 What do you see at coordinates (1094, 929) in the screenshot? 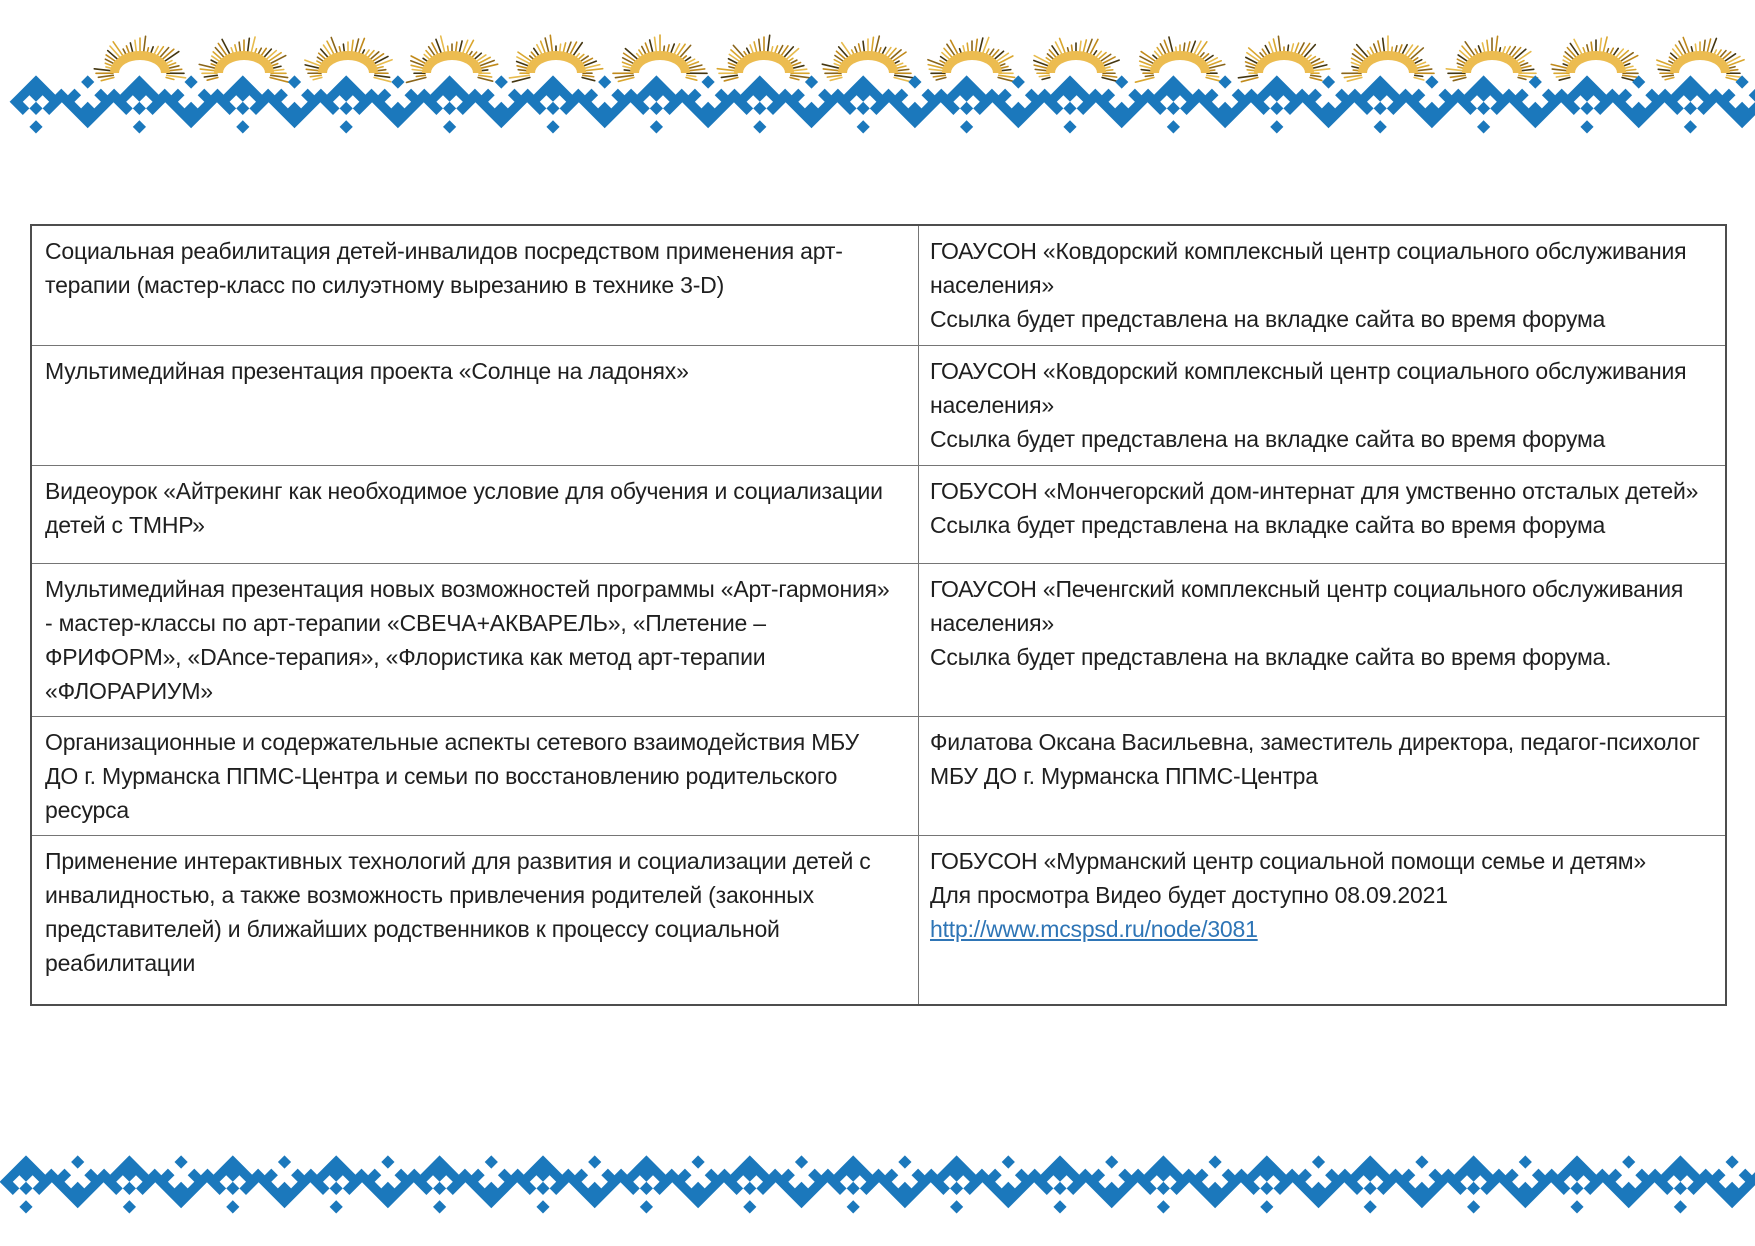
I see `video-link: http://www.mcspsd.ru/node/3081` at bounding box center [1094, 929].